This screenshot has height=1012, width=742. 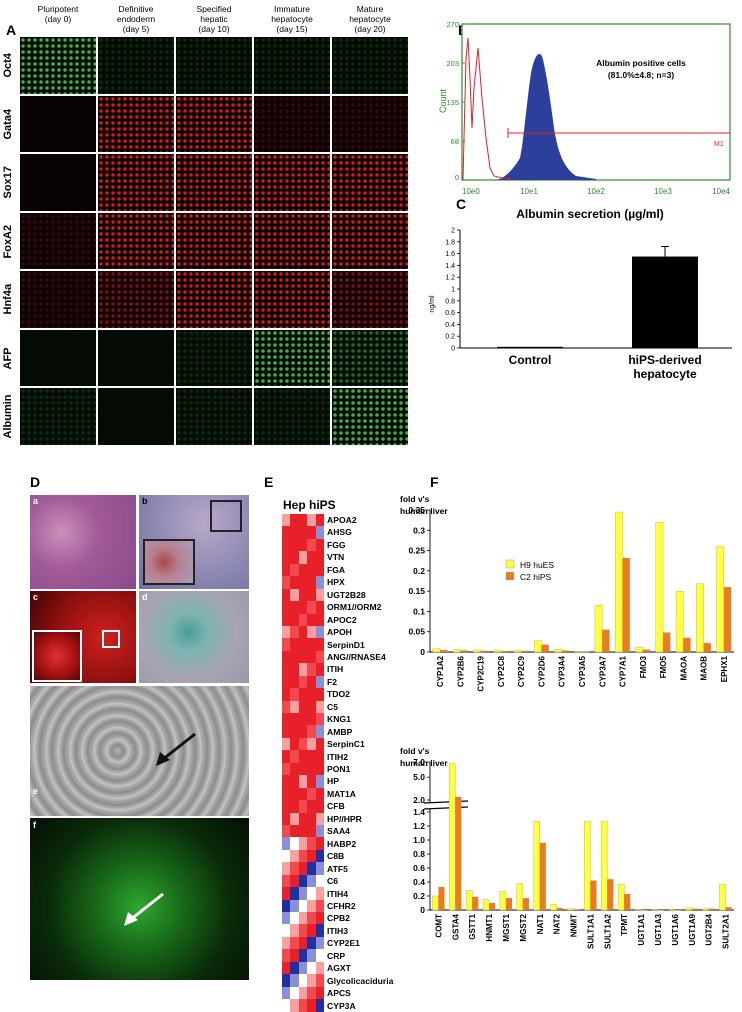 What do you see at coordinates (416, 551) in the screenshot?
I see `fold-ytick: 0.25` at bounding box center [416, 551].